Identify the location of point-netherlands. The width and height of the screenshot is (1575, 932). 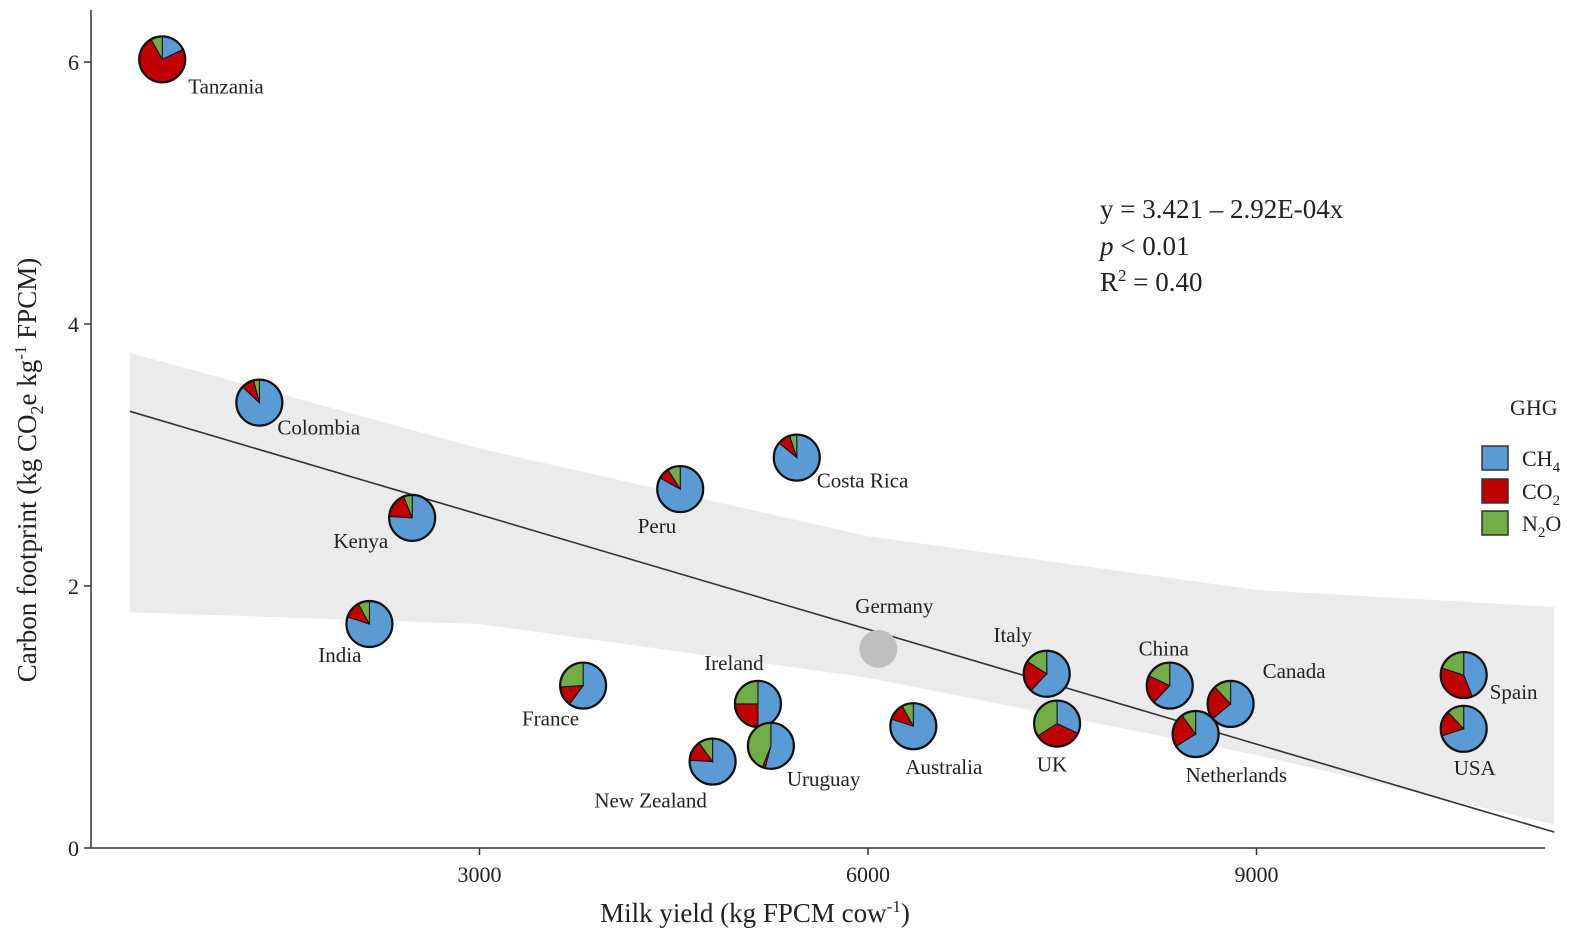
(1195, 734).